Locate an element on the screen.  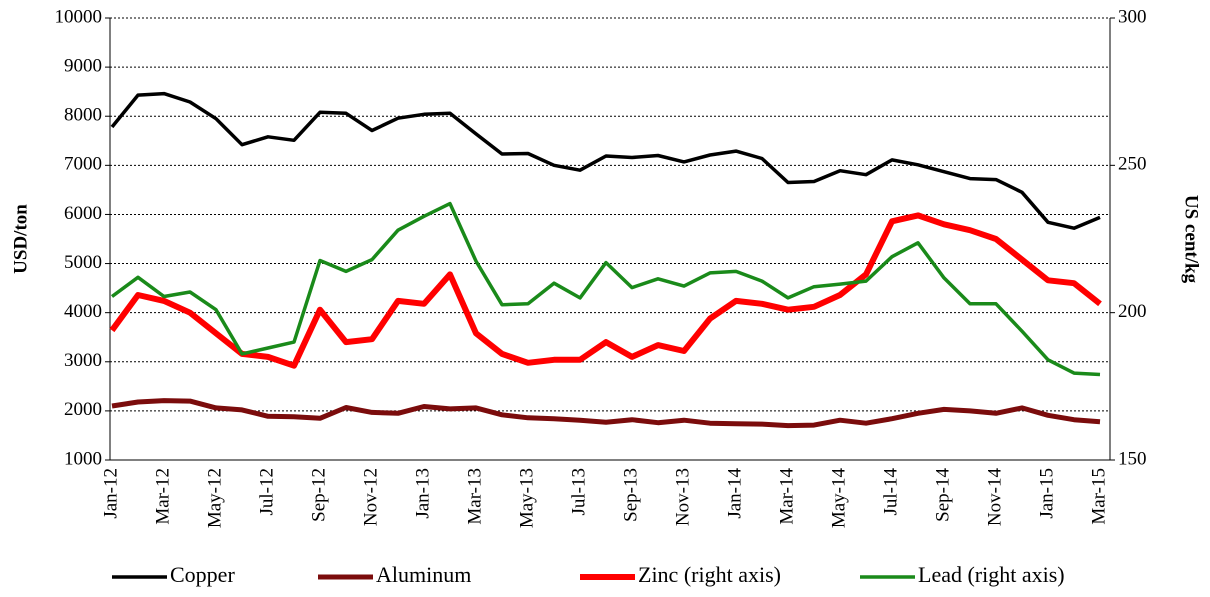
series-line is located at coordinates (606, 413).